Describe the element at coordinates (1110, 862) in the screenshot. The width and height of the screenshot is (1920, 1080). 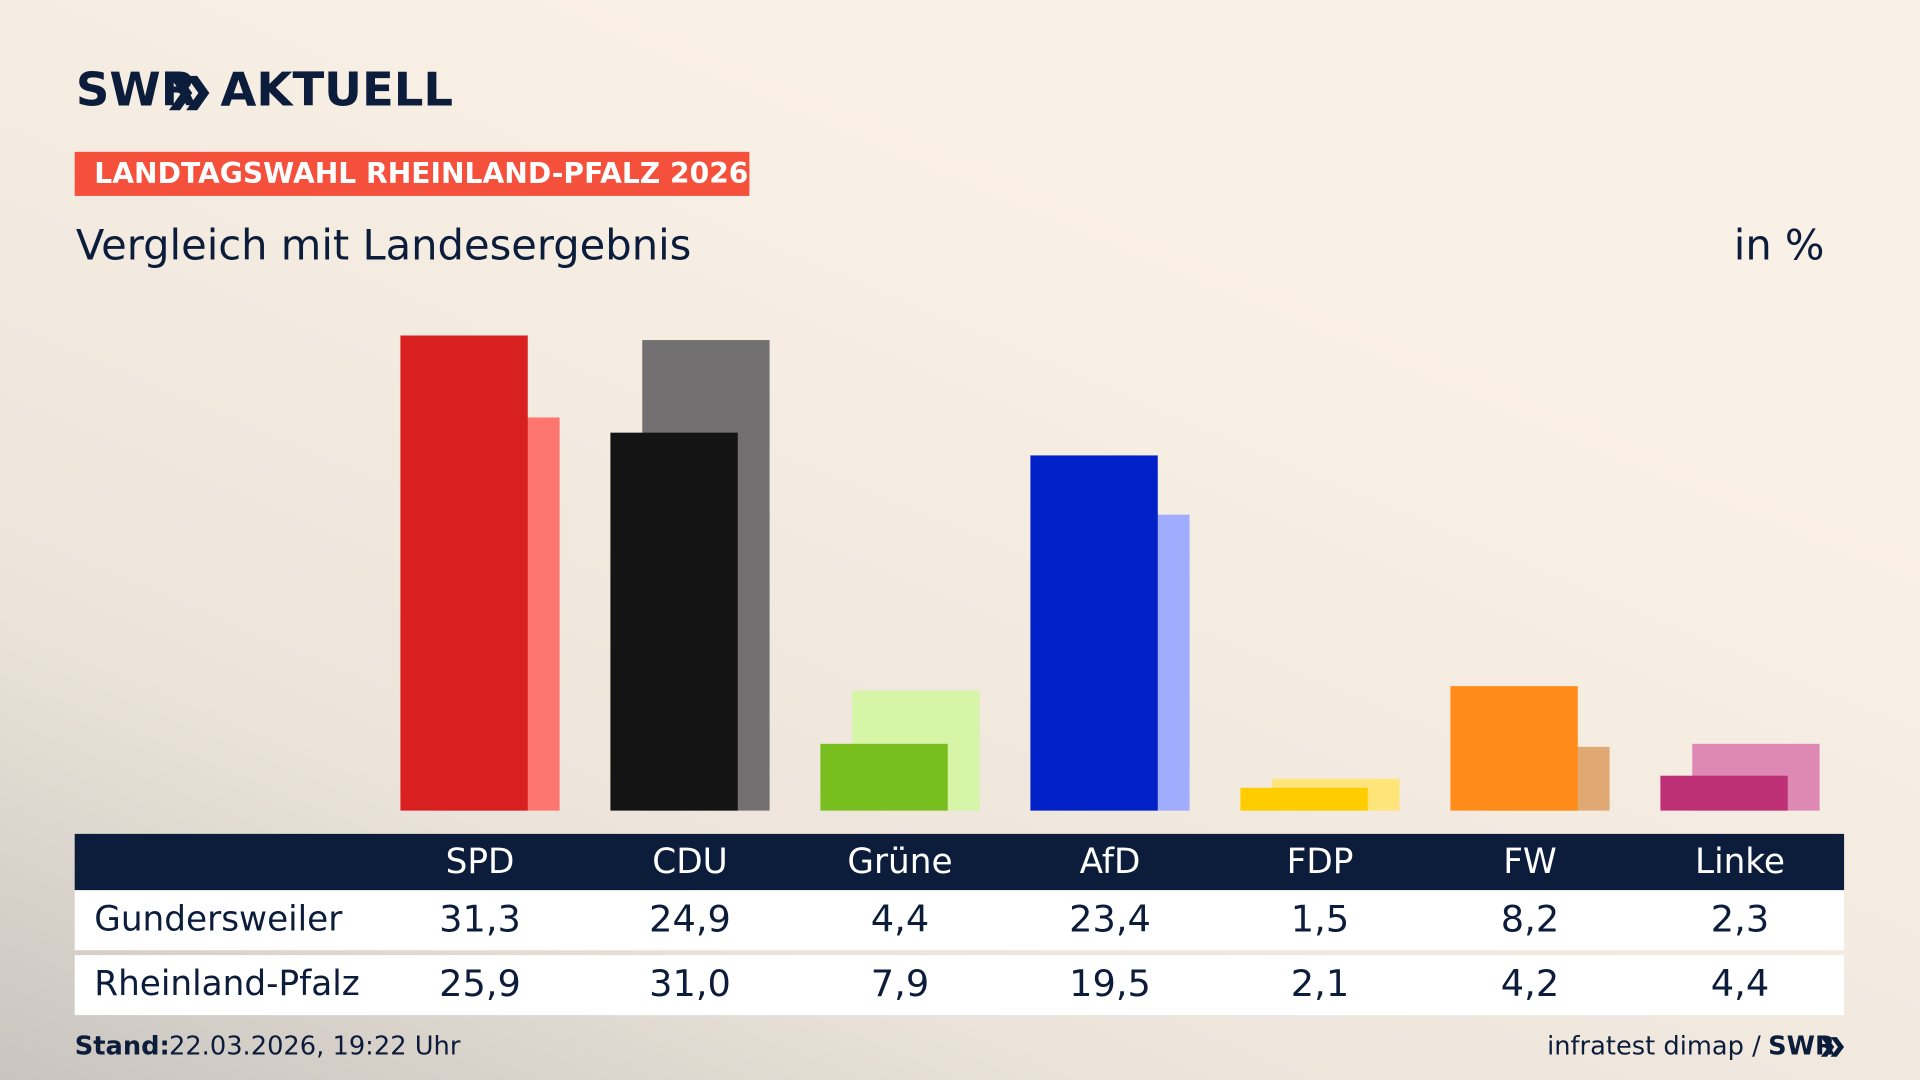
I see `category-label: AfD` at that location.